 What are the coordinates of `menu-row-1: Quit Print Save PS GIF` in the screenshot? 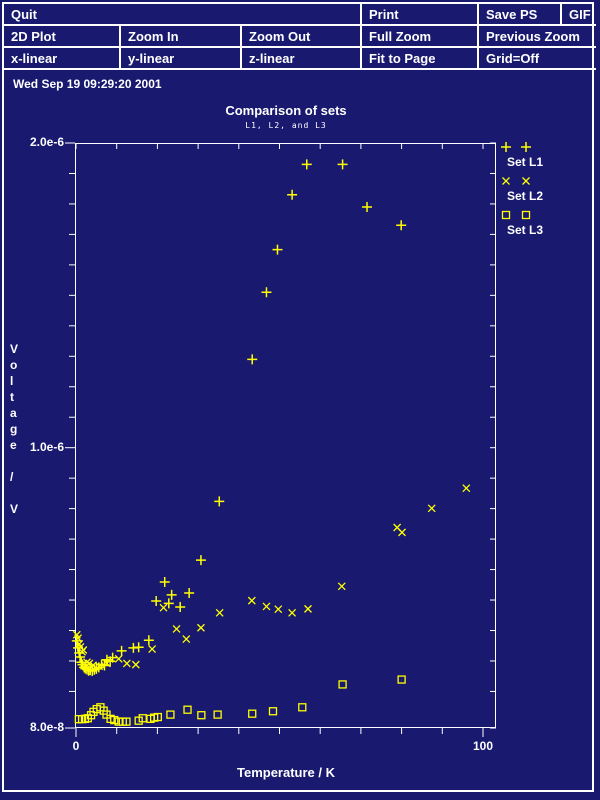 It's located at (300, 15).